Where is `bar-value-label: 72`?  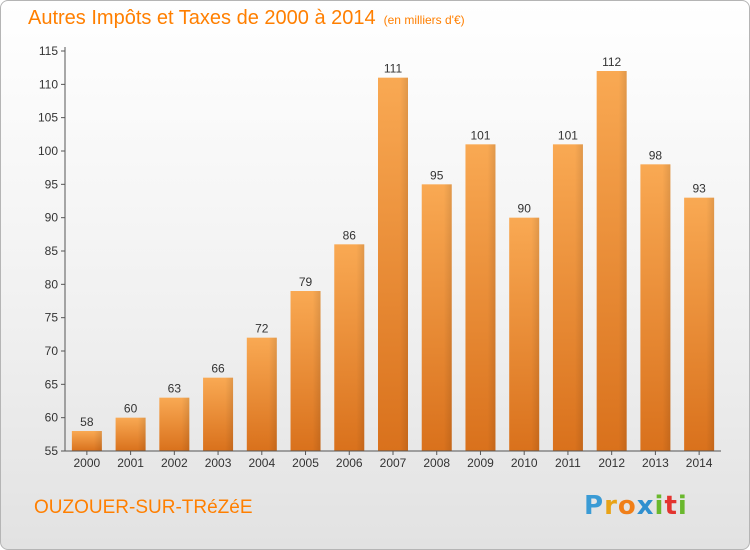
bar-value-label: 72 is located at coordinates (262, 329).